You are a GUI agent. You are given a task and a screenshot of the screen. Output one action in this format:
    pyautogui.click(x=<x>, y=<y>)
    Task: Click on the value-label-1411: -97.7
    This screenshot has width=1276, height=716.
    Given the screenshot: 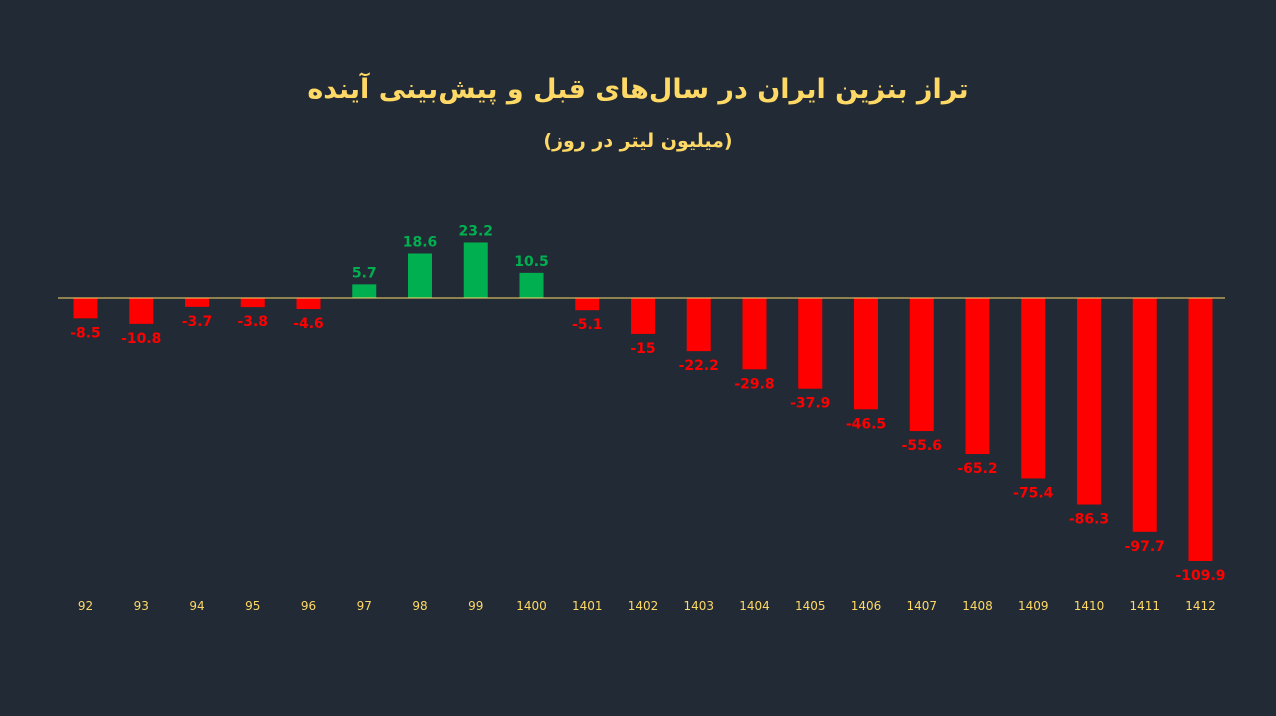 What is the action you would take?
    pyautogui.click(x=1145, y=547)
    